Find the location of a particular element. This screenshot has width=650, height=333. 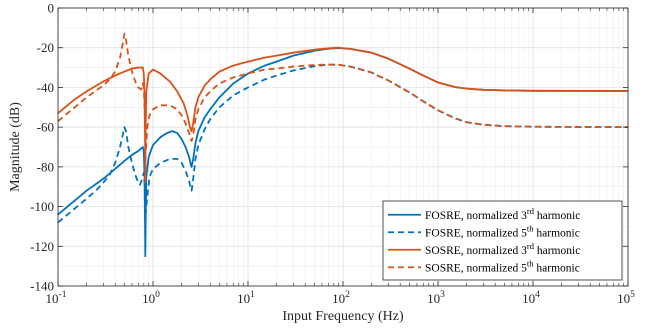

y-tick-label: -20 is located at coordinates (45, 47).